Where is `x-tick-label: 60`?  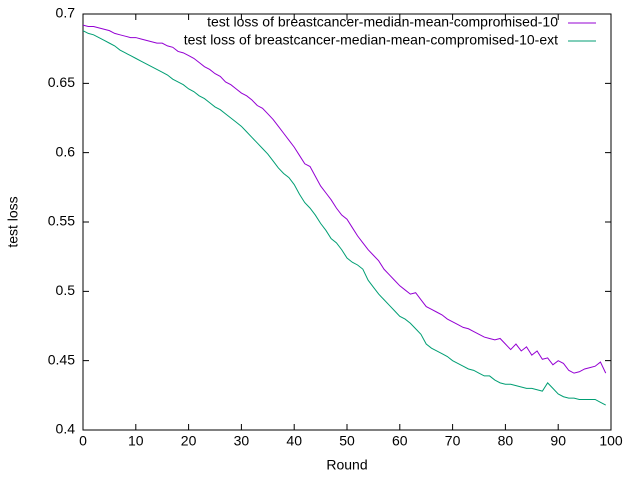
x-tick-label: 60 is located at coordinates (400, 441).